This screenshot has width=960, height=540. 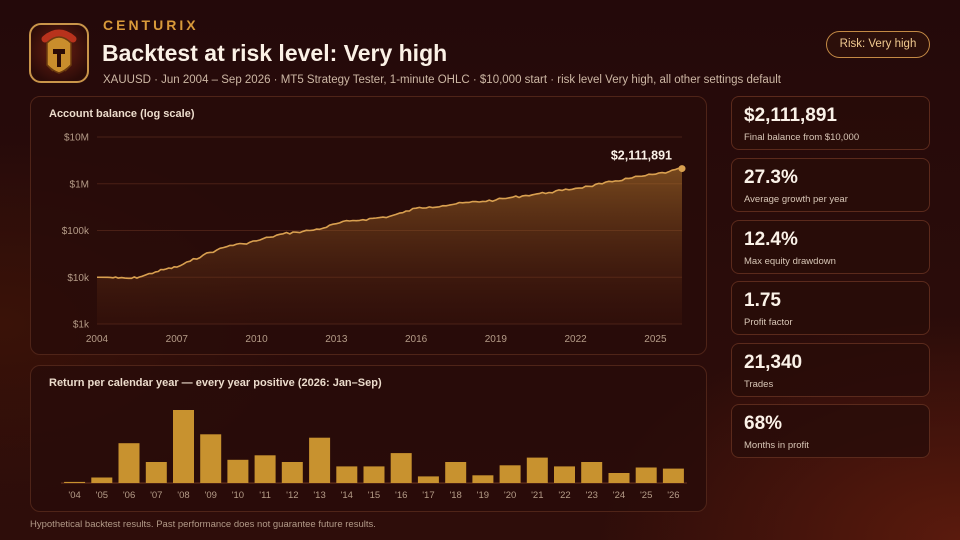 What do you see at coordinates (151, 25) in the screenshot?
I see `brand-name: CENTURIX` at bounding box center [151, 25].